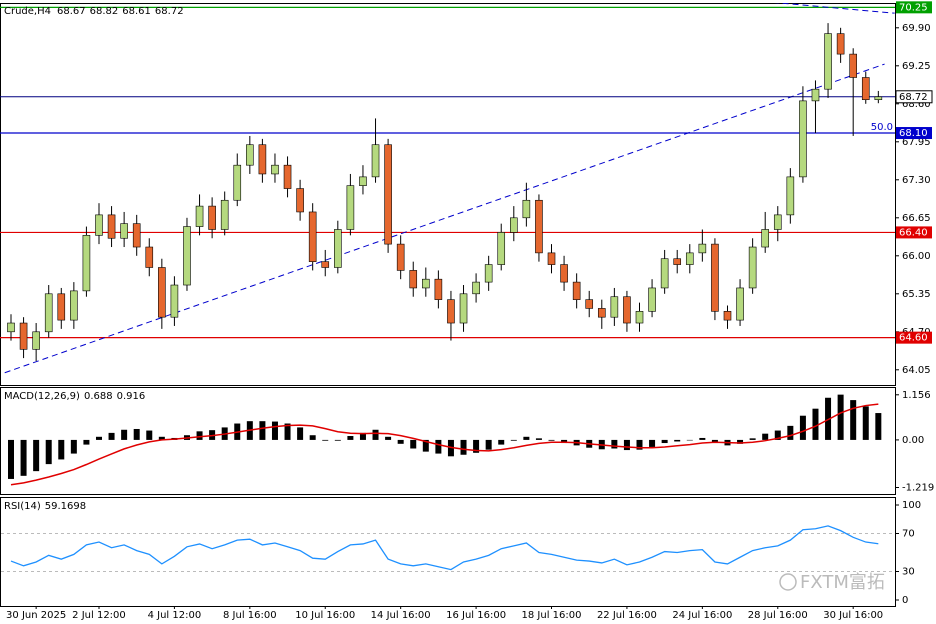 This screenshot has width=936, height=624. I want to click on y-tick-label: 0, so click(905, 600).